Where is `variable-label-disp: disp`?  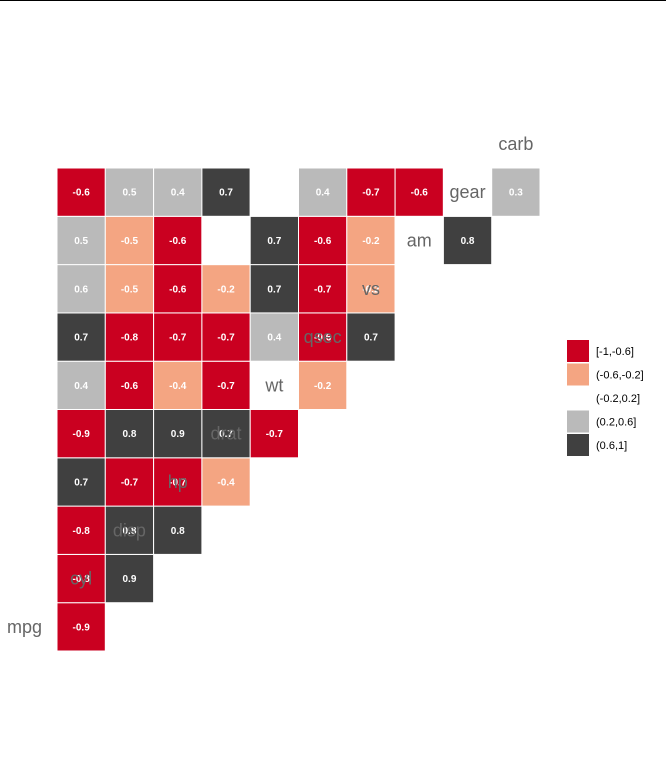
variable-label-disp: disp is located at coordinates (129, 530).